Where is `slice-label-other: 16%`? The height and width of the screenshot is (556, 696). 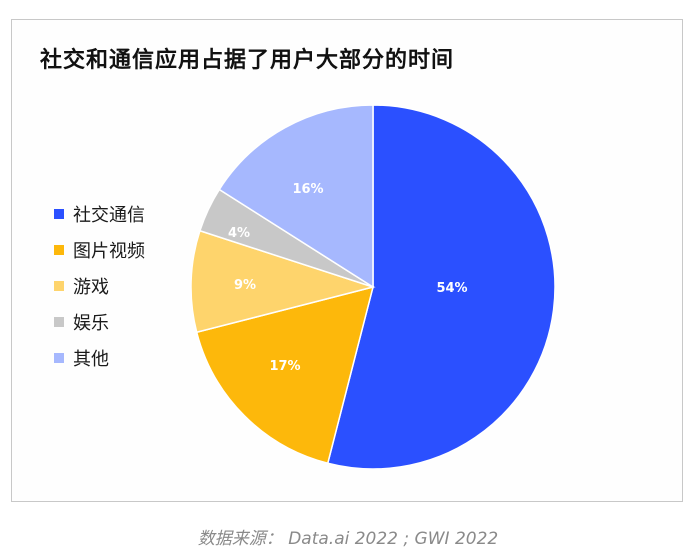
slice-label-other: 16% is located at coordinates (307, 189).